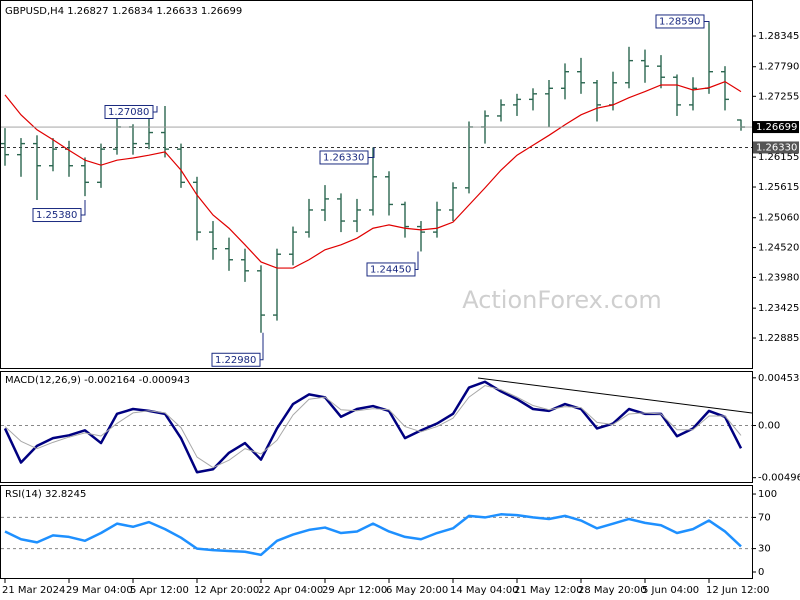 The width and height of the screenshot is (800, 600). What do you see at coordinates (226, 590) in the screenshot?
I see `x-tick-label: 12 Apr 20:00` at bounding box center [226, 590].